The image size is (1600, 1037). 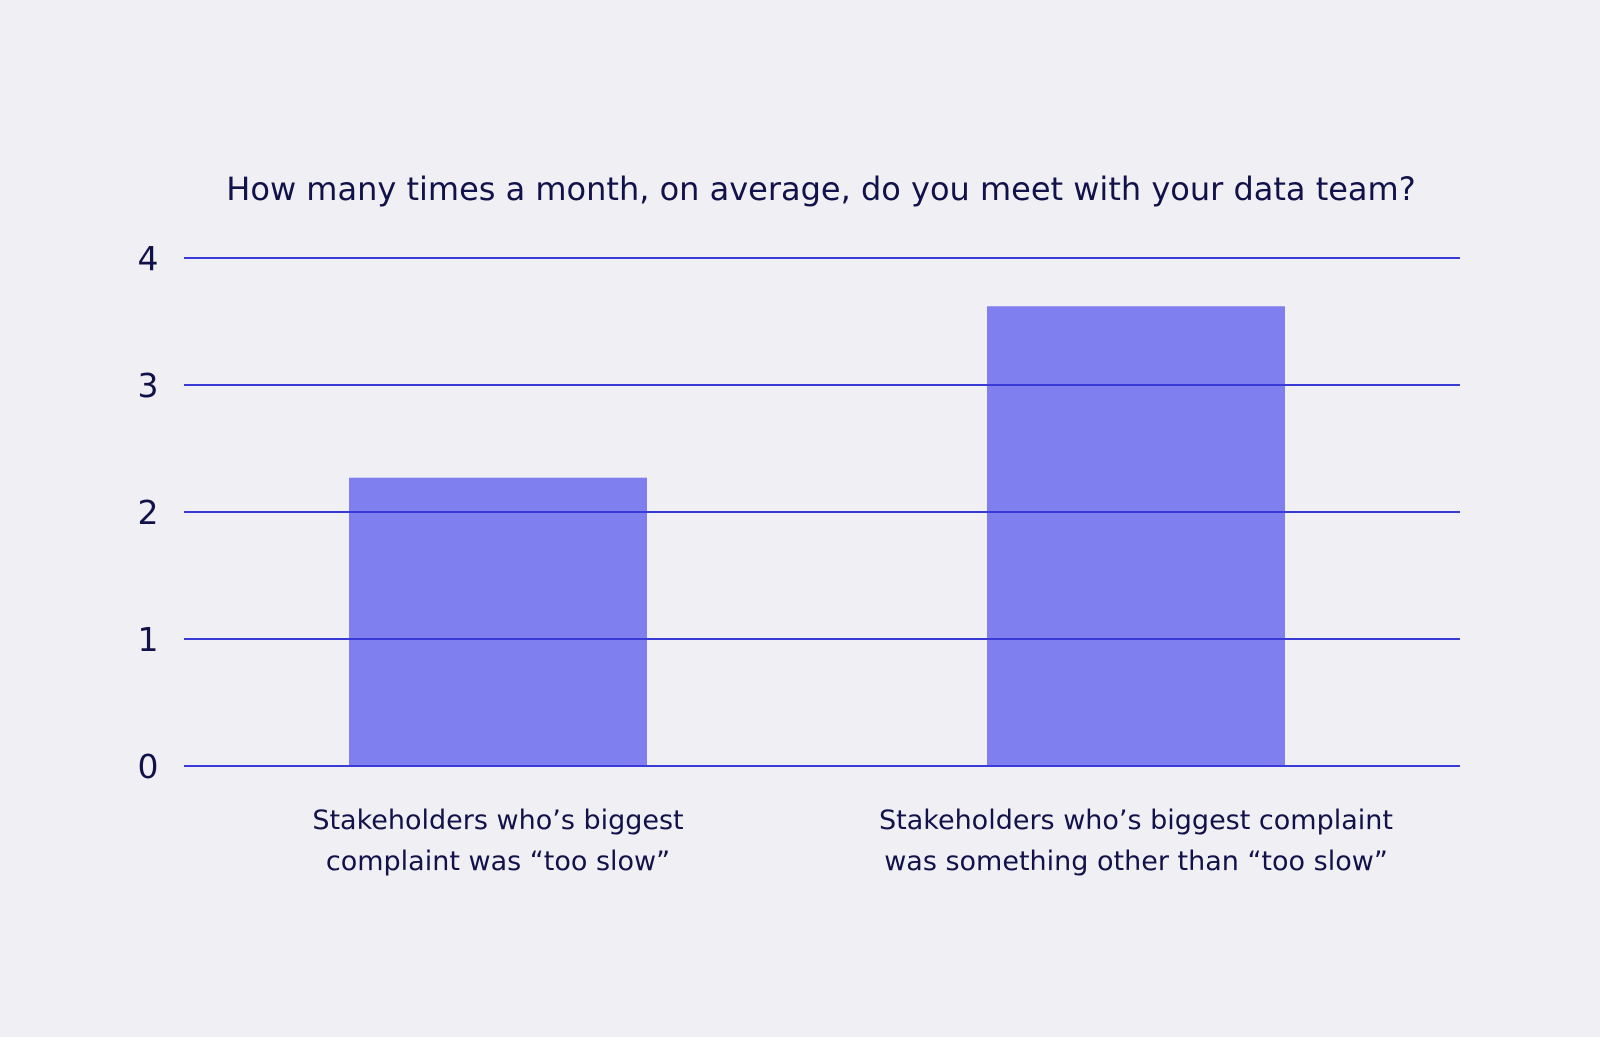 What do you see at coordinates (148, 766) in the screenshot?
I see `y-tick-0: 0` at bounding box center [148, 766].